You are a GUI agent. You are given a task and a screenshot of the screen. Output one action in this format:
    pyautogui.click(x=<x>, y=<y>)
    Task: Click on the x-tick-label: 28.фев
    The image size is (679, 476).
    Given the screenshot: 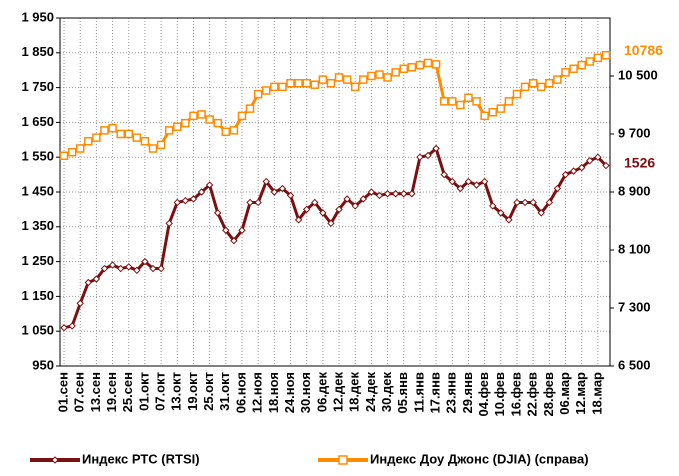 What is the action you would take?
    pyautogui.click(x=548, y=394)
    